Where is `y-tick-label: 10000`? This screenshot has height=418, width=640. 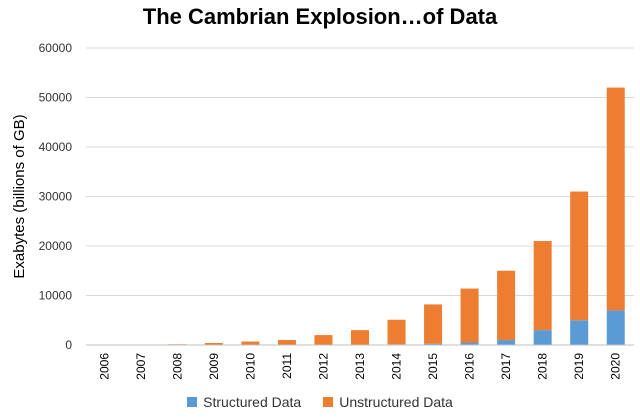
y-tick-label: 10000 is located at coordinates (56, 296).